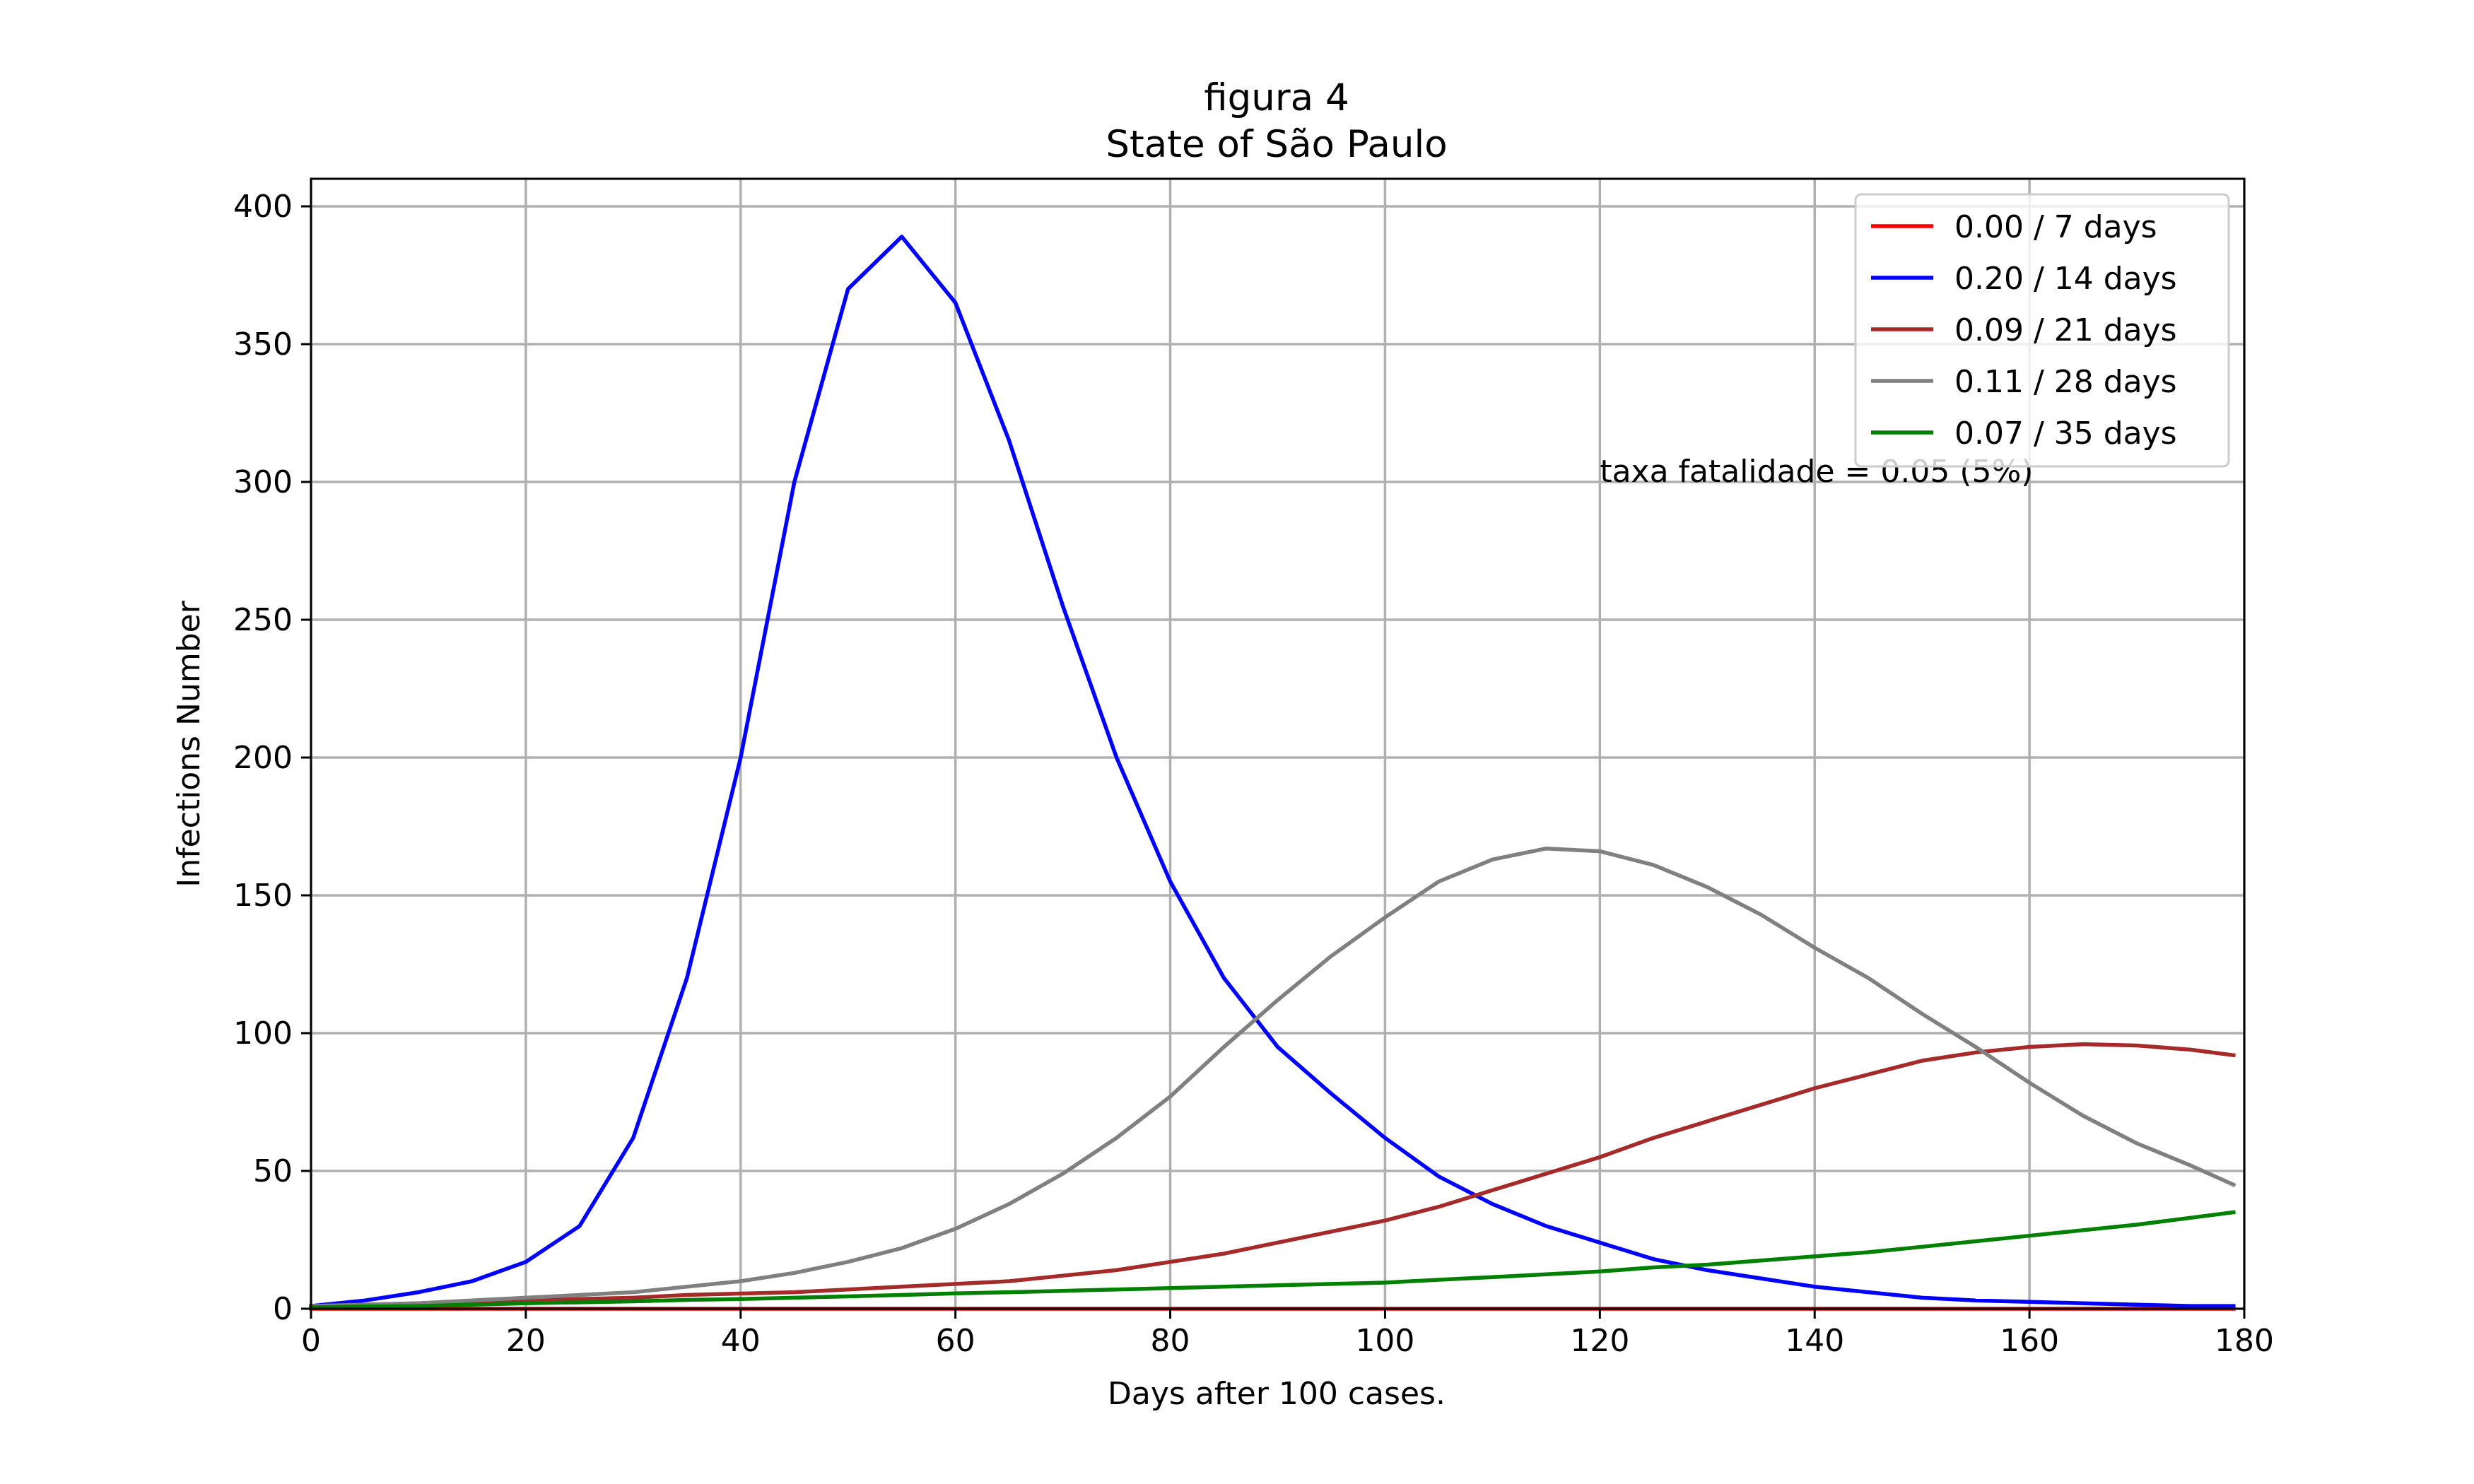  What do you see at coordinates (2065, 279) in the screenshot?
I see `legend-label: 0.20 / 14 days` at bounding box center [2065, 279].